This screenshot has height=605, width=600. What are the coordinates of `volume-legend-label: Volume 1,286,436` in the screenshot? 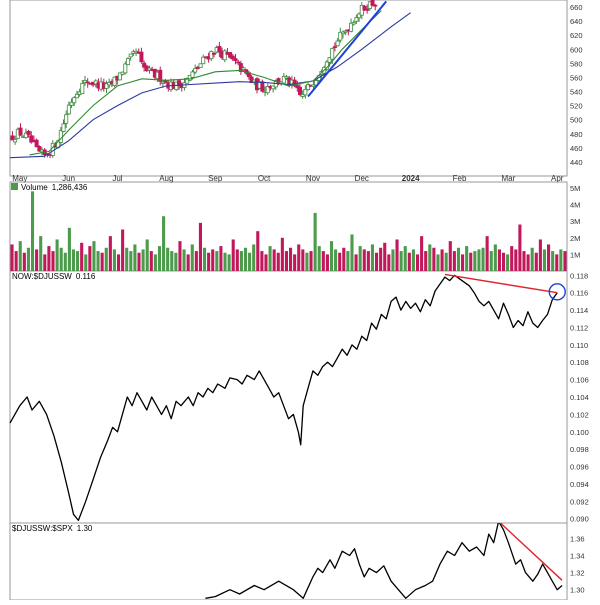 It's located at (54, 187).